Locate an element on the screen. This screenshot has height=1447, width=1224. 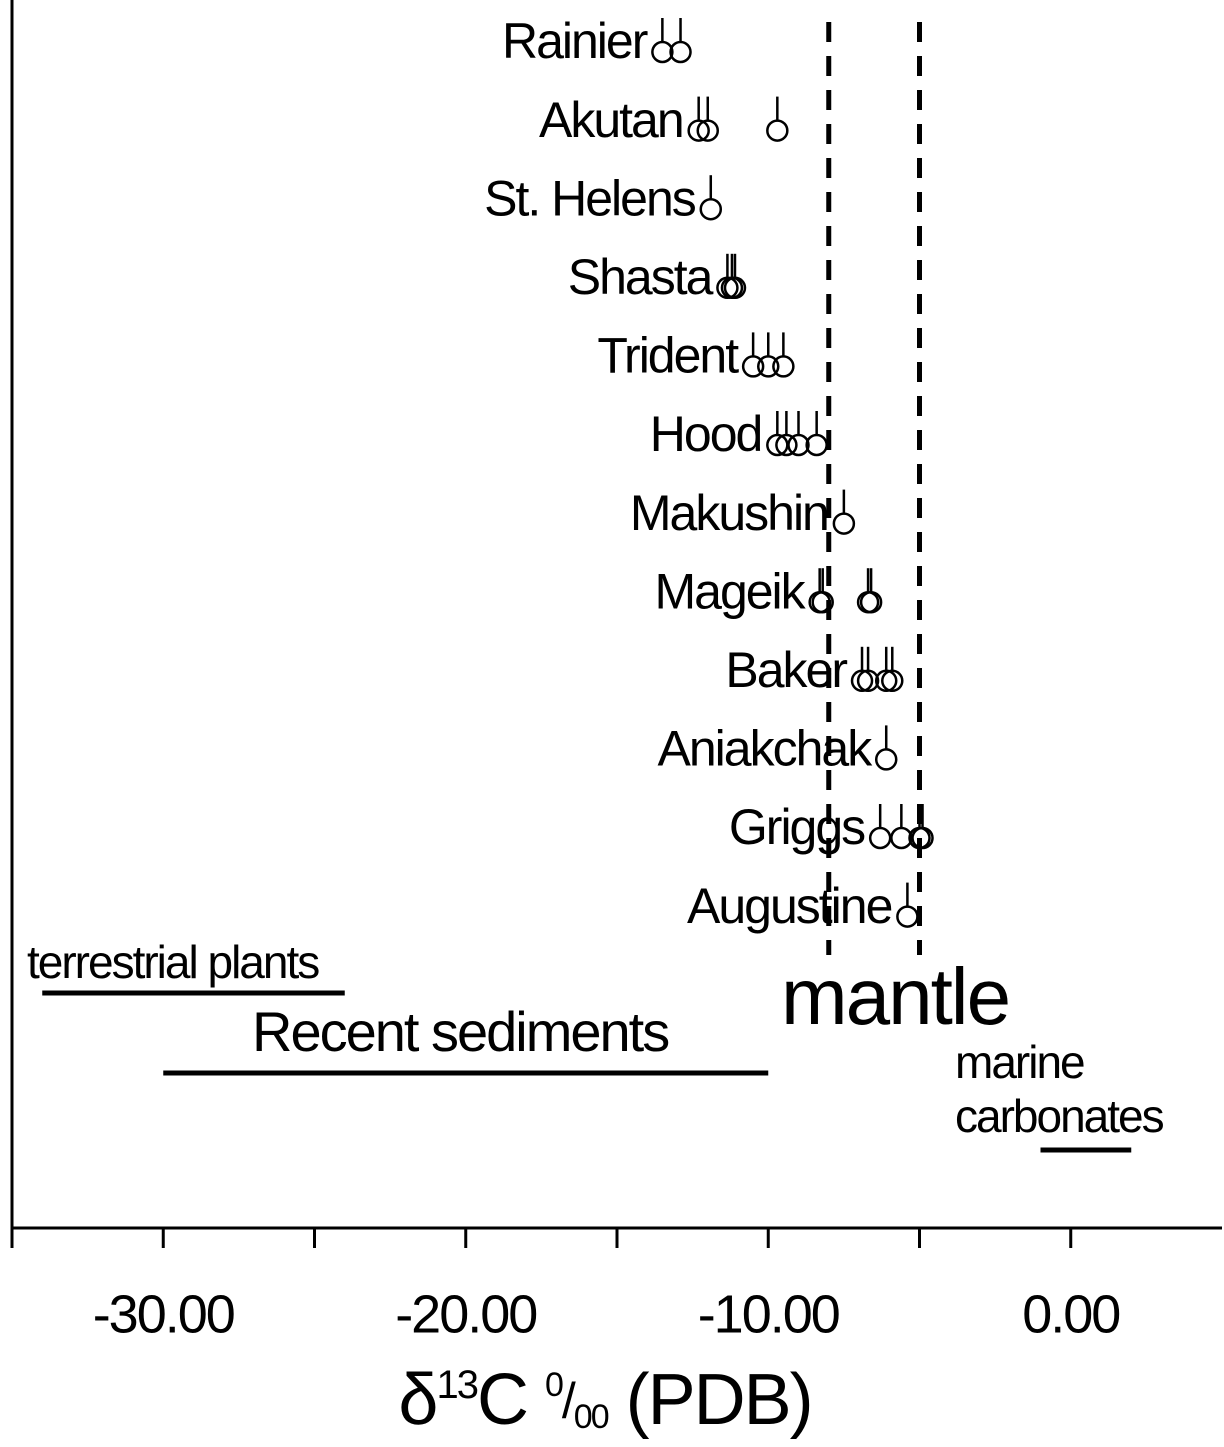
category-label: Trident is located at coordinates (668, 356).